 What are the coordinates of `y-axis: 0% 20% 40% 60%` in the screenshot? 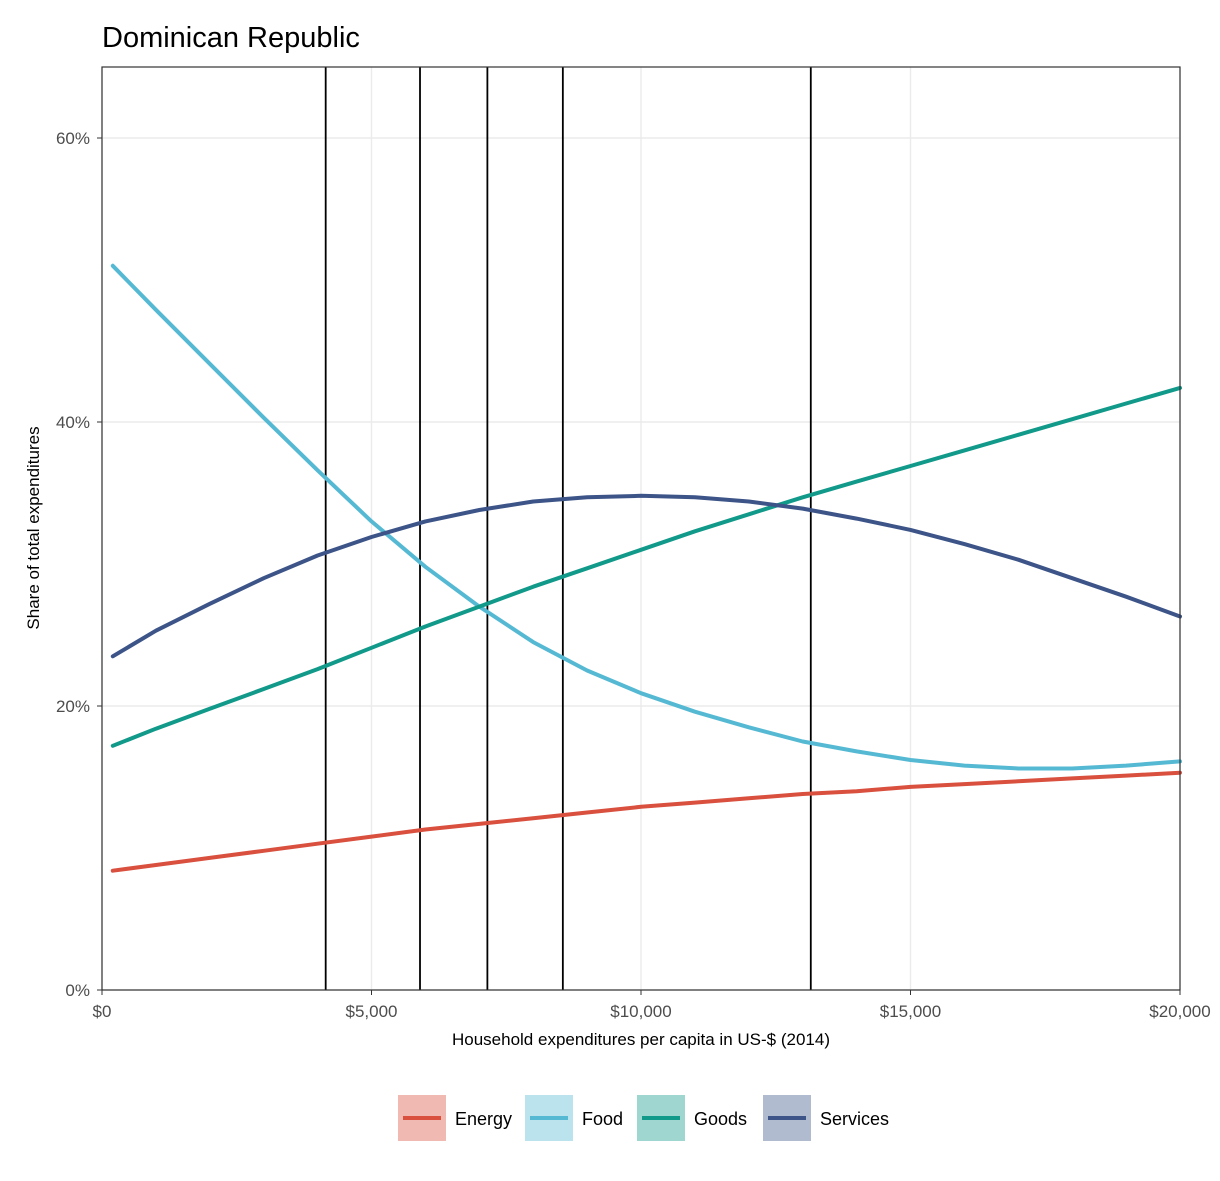 It's located at (79, 564).